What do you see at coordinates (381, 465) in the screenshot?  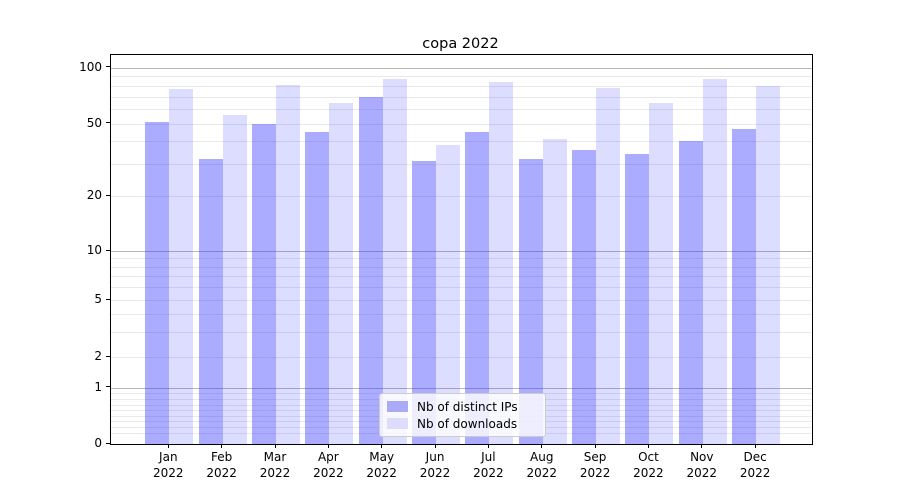 I see `x-tick-label-may-2022: May 2022` at bounding box center [381, 465].